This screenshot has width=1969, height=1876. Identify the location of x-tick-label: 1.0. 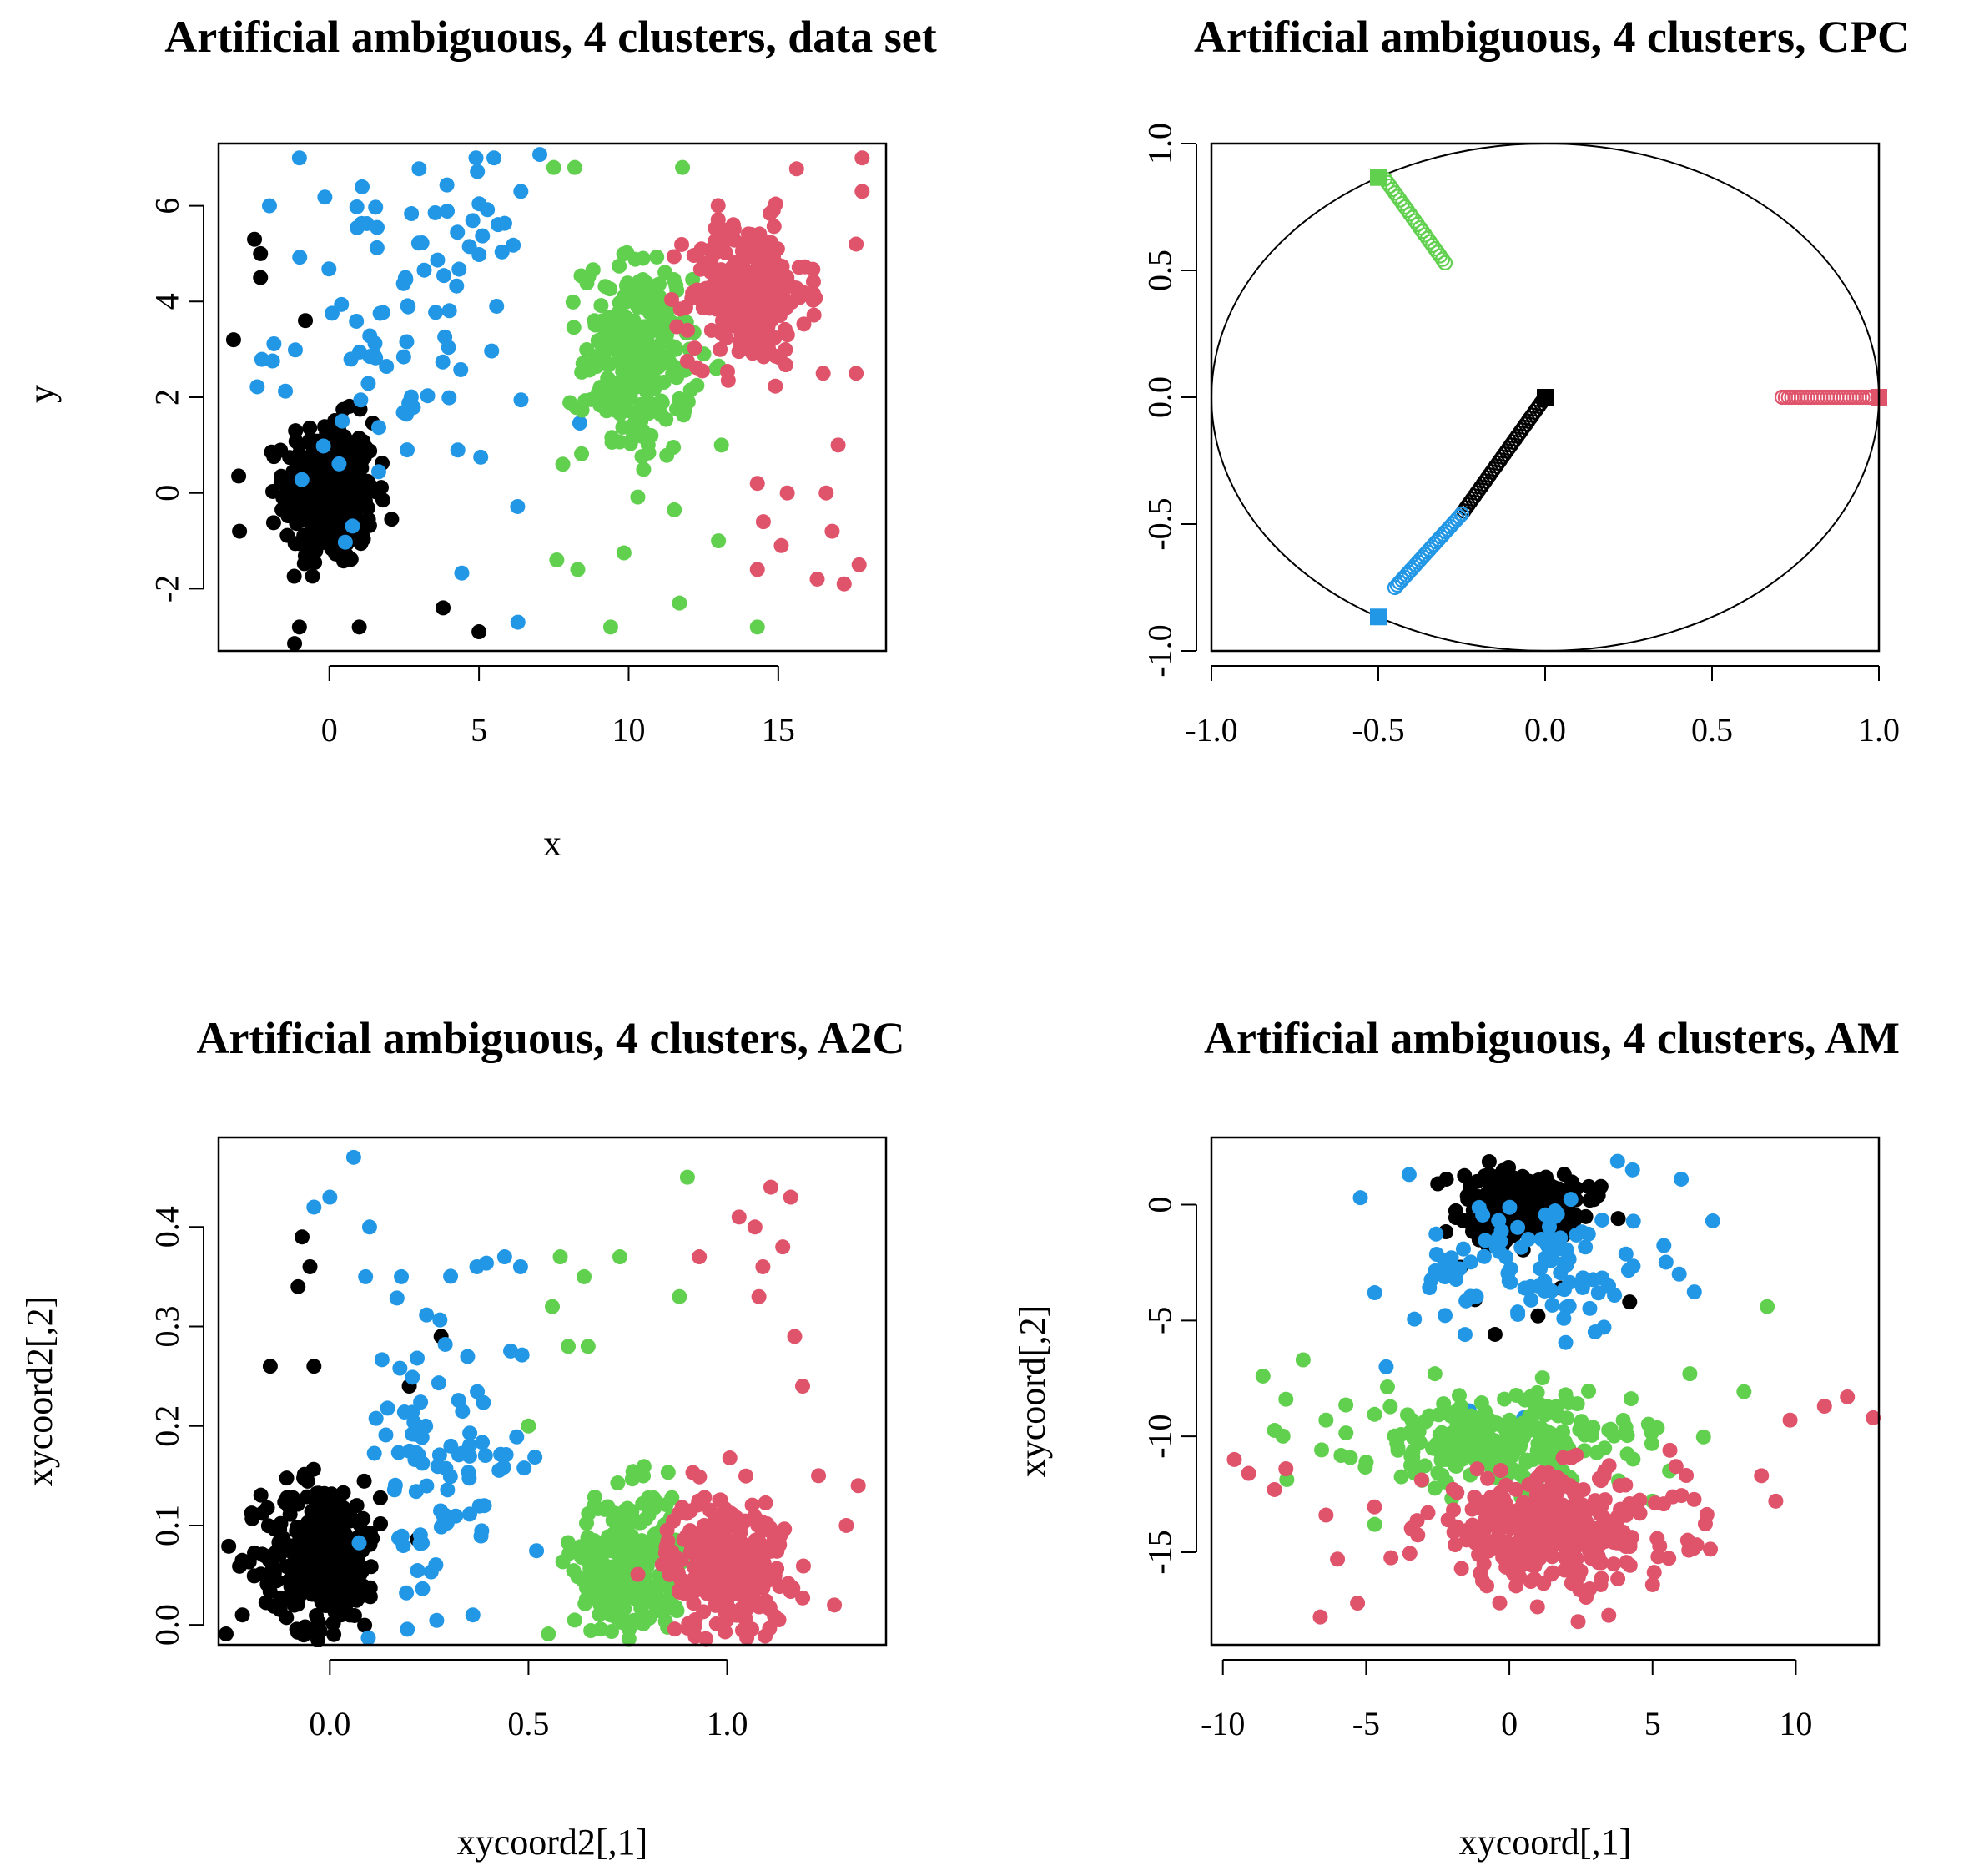
(1879, 730).